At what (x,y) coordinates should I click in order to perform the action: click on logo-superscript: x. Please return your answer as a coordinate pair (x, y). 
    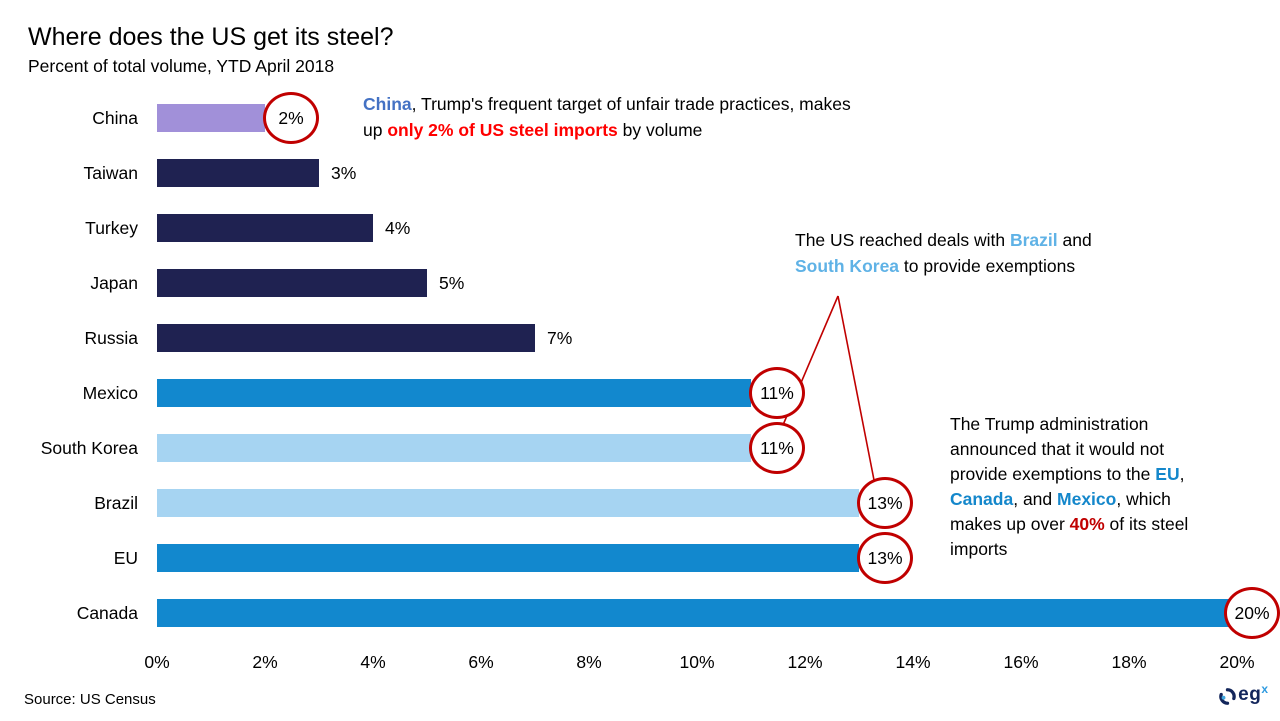
    Looking at the image, I should click on (1264, 689).